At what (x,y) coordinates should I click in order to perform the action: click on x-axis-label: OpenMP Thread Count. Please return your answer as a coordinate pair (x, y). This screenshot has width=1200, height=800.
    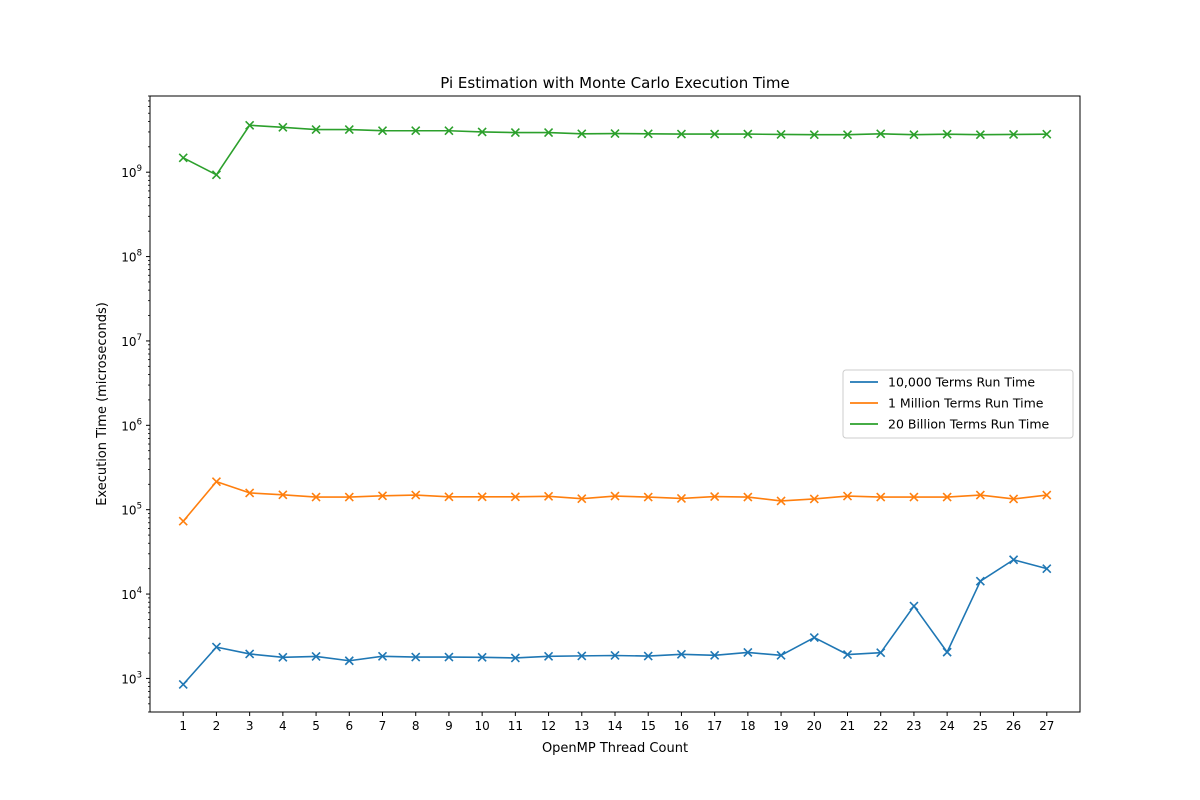
    Looking at the image, I should click on (615, 748).